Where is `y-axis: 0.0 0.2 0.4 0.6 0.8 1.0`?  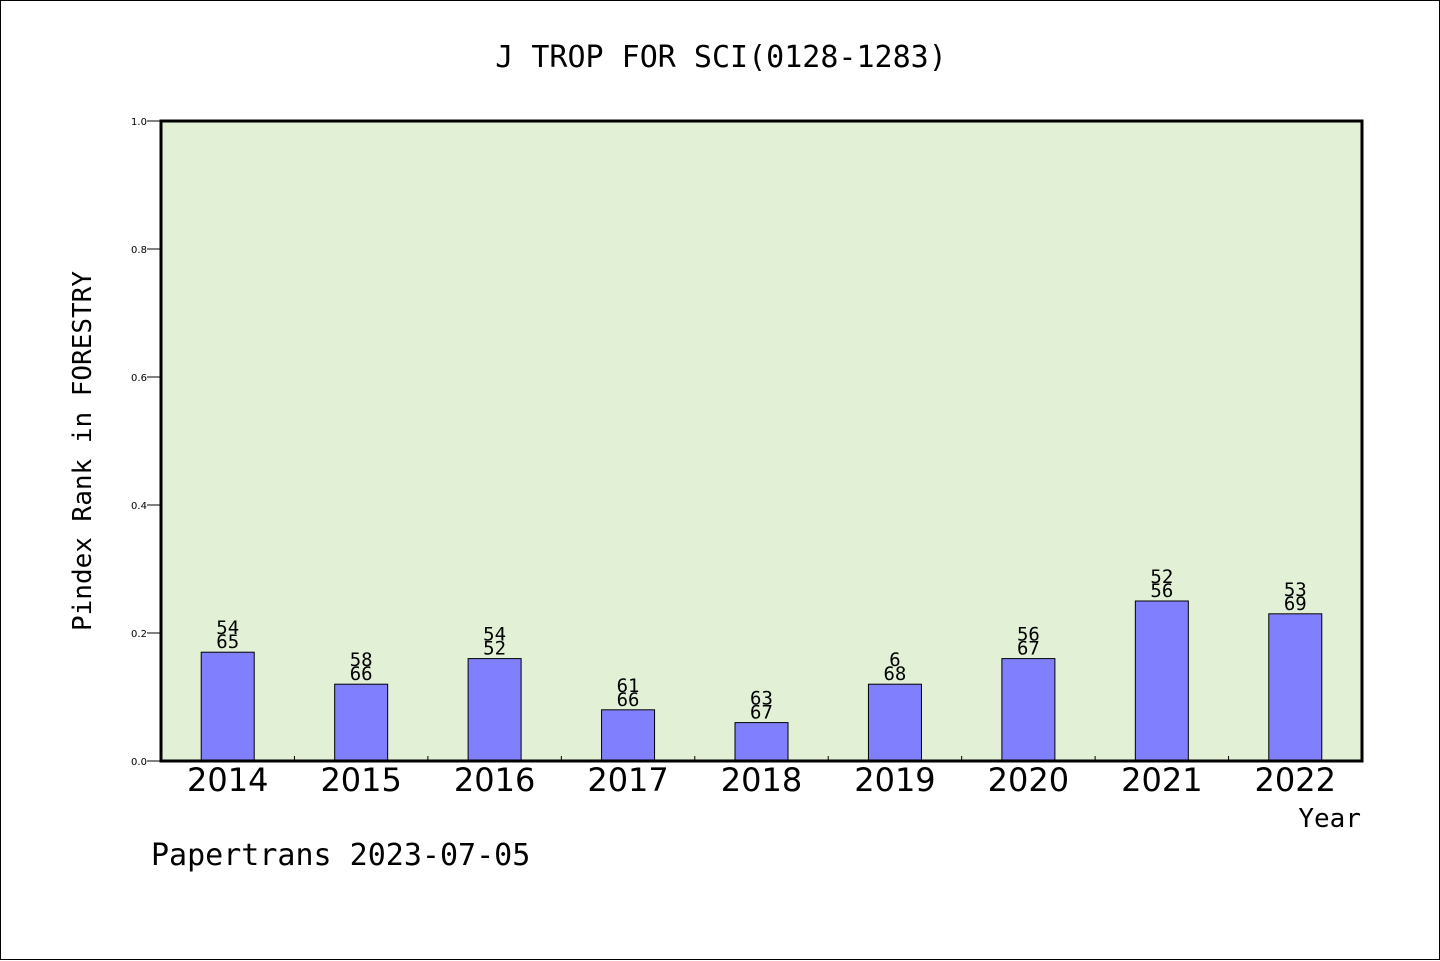 y-axis: 0.0 0.2 0.4 0.6 0.8 1.0 is located at coordinates (146, 442).